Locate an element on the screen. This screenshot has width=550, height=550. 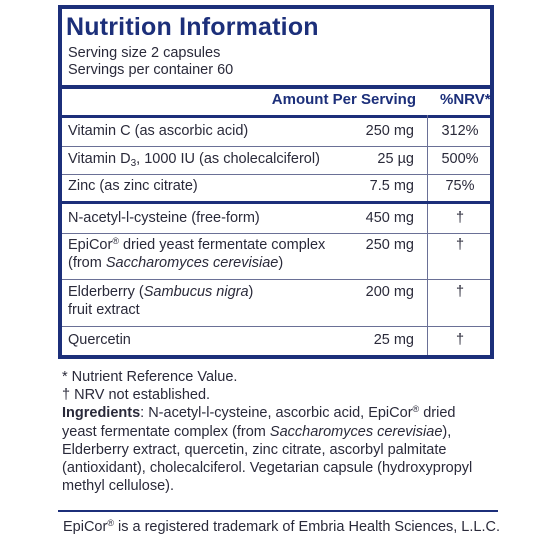
row-nrv-nac: † is located at coordinates (460, 218).